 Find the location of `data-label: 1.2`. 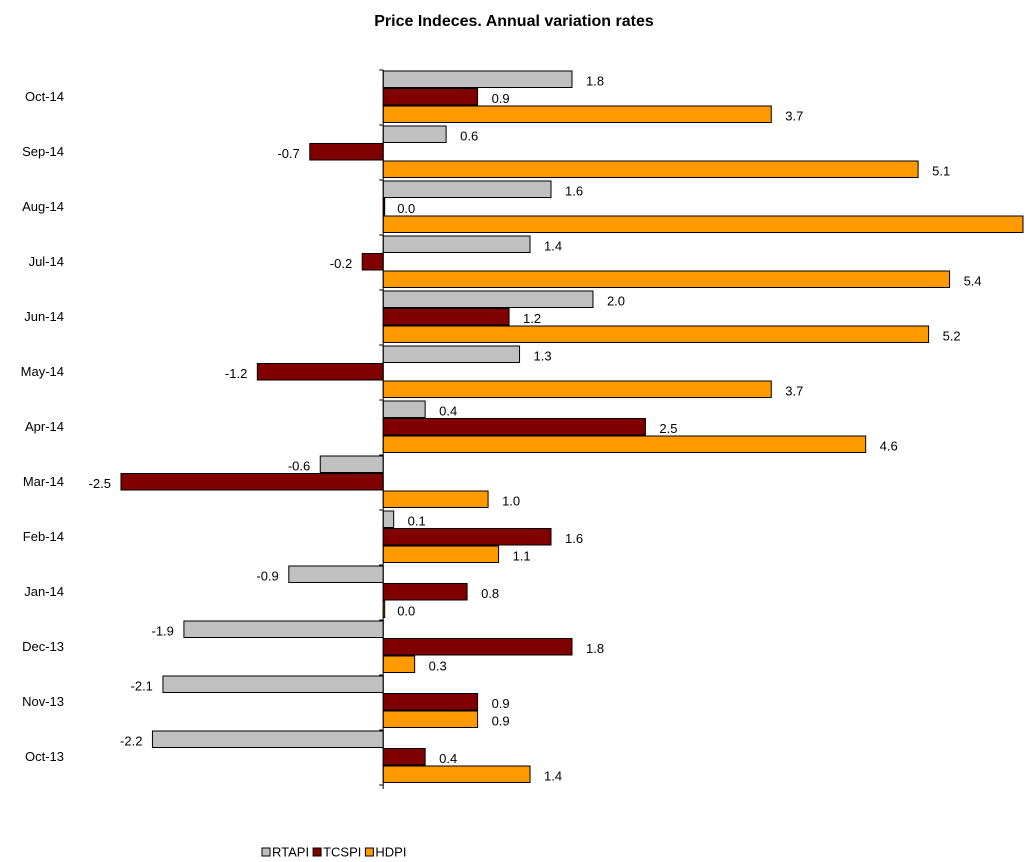

data-label: 1.2 is located at coordinates (532, 318).